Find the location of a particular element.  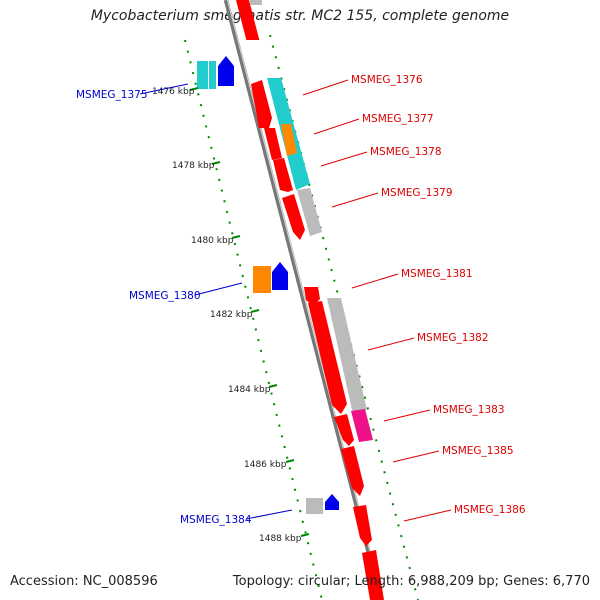

gene-bottom-red is located at coordinates (373, 575).